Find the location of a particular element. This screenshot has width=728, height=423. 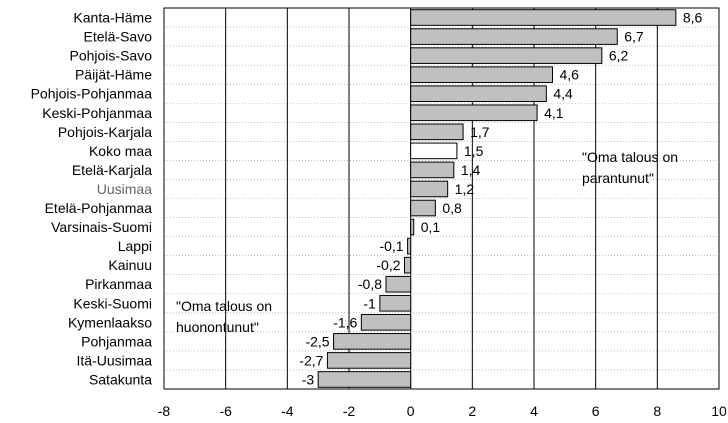

category-label: Satakunta is located at coordinates (120, 379).